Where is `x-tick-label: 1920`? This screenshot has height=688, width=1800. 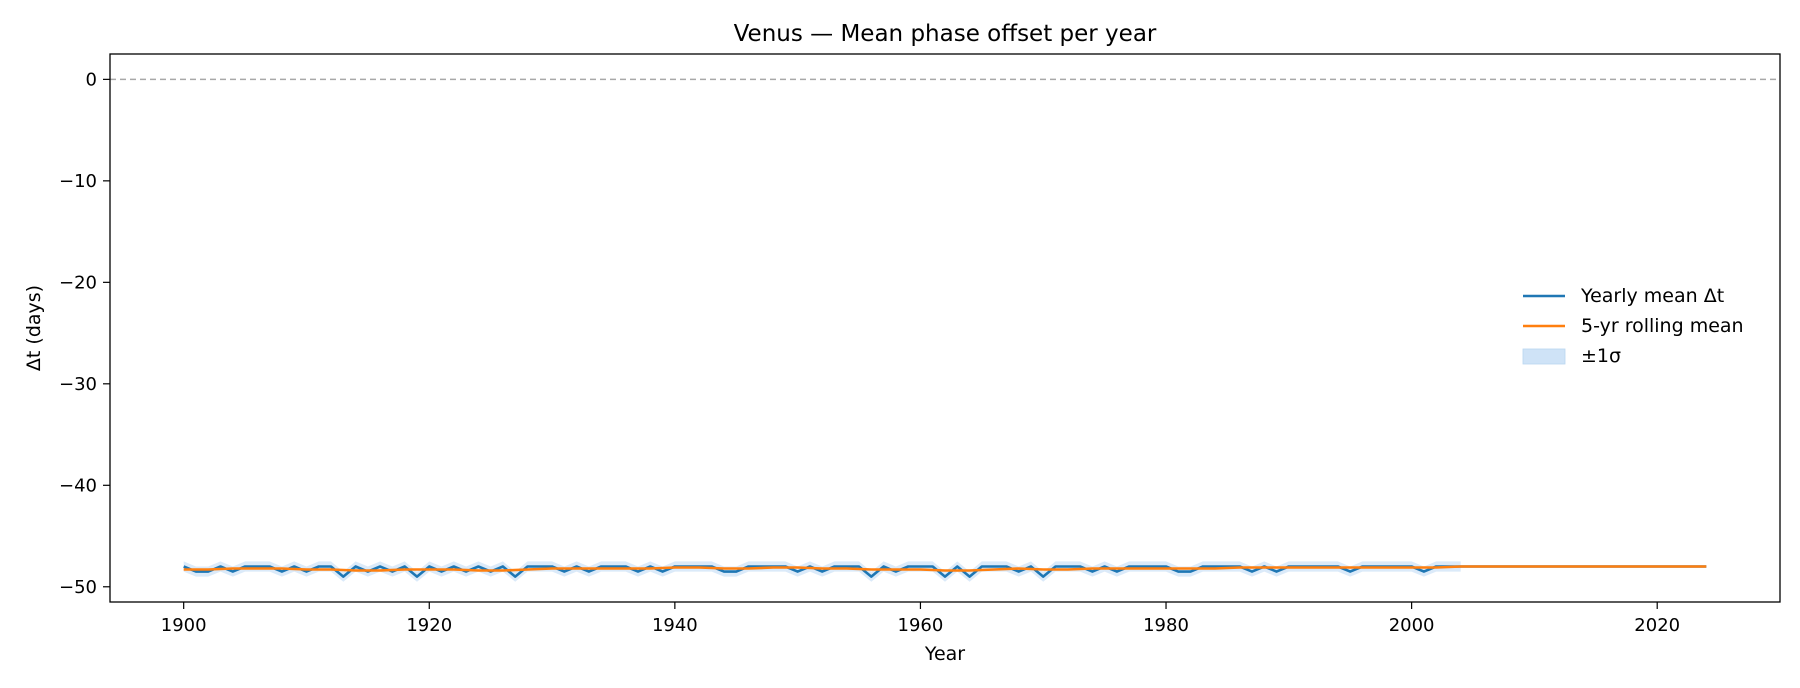 x-tick-label: 1920 is located at coordinates (429, 625).